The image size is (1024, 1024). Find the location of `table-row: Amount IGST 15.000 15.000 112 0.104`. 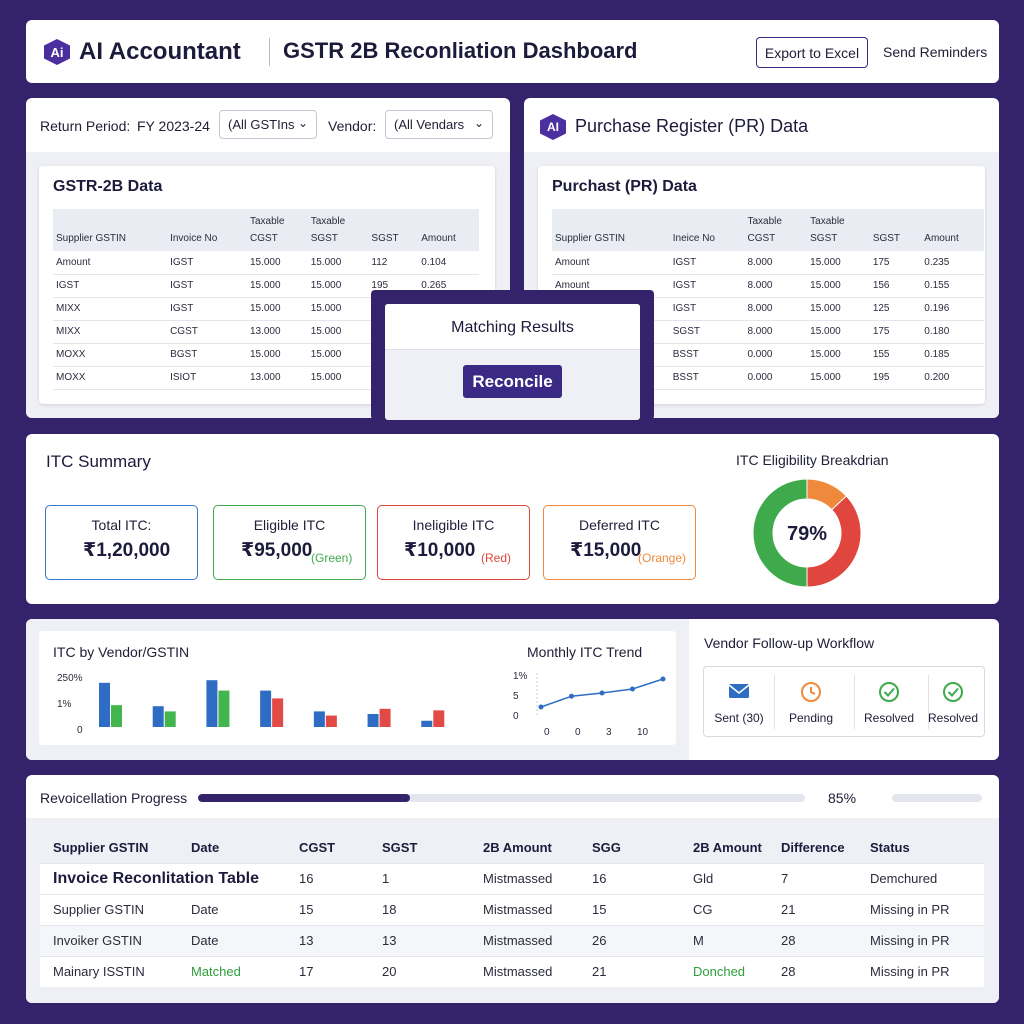

table-row: Amount IGST 15.000 15.000 112 0.104 is located at coordinates (266, 263).